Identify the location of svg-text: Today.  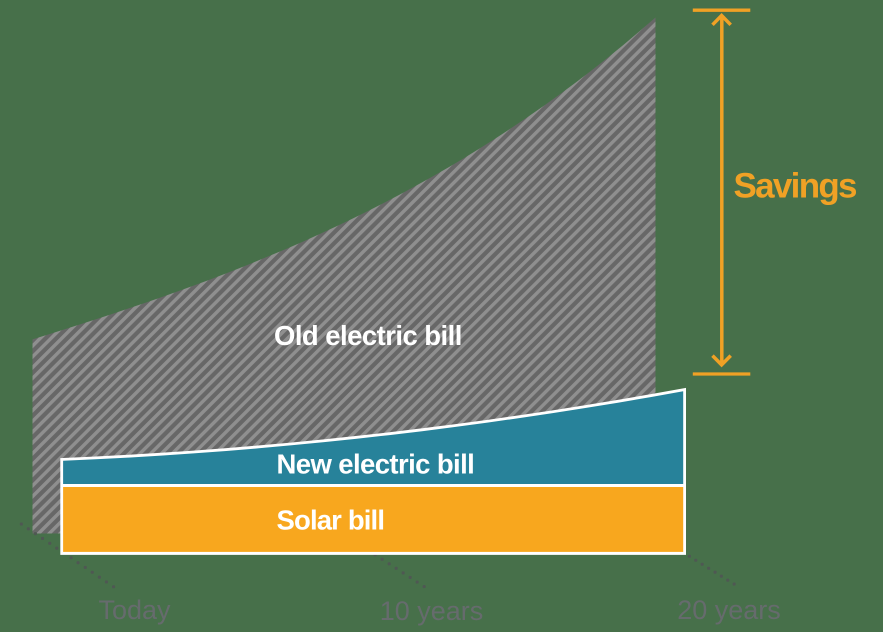
(134, 610).